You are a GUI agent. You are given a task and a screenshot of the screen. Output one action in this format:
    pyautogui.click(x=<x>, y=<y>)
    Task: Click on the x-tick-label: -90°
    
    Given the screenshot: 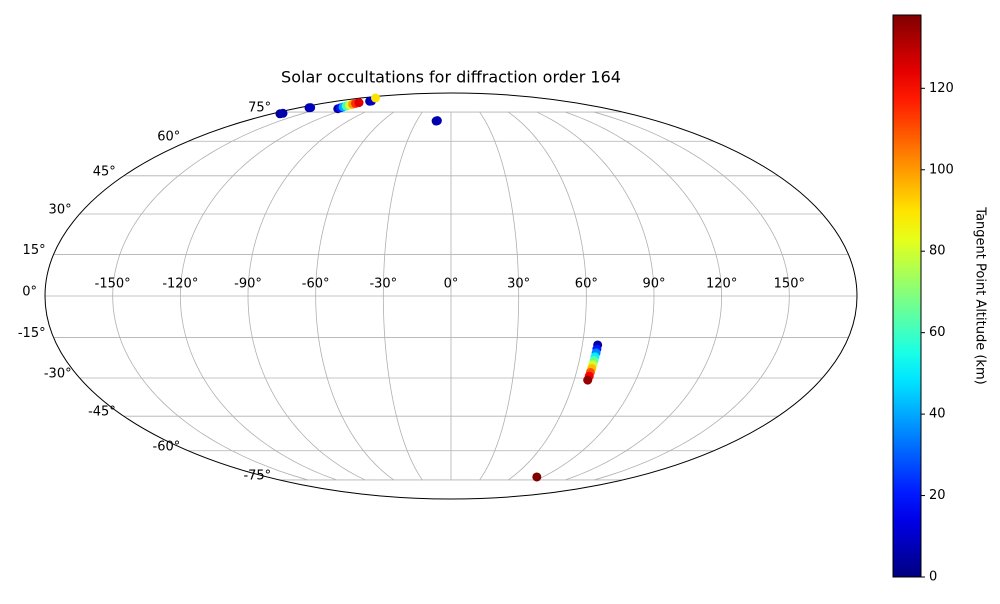 What is the action you would take?
    pyautogui.click(x=248, y=284)
    